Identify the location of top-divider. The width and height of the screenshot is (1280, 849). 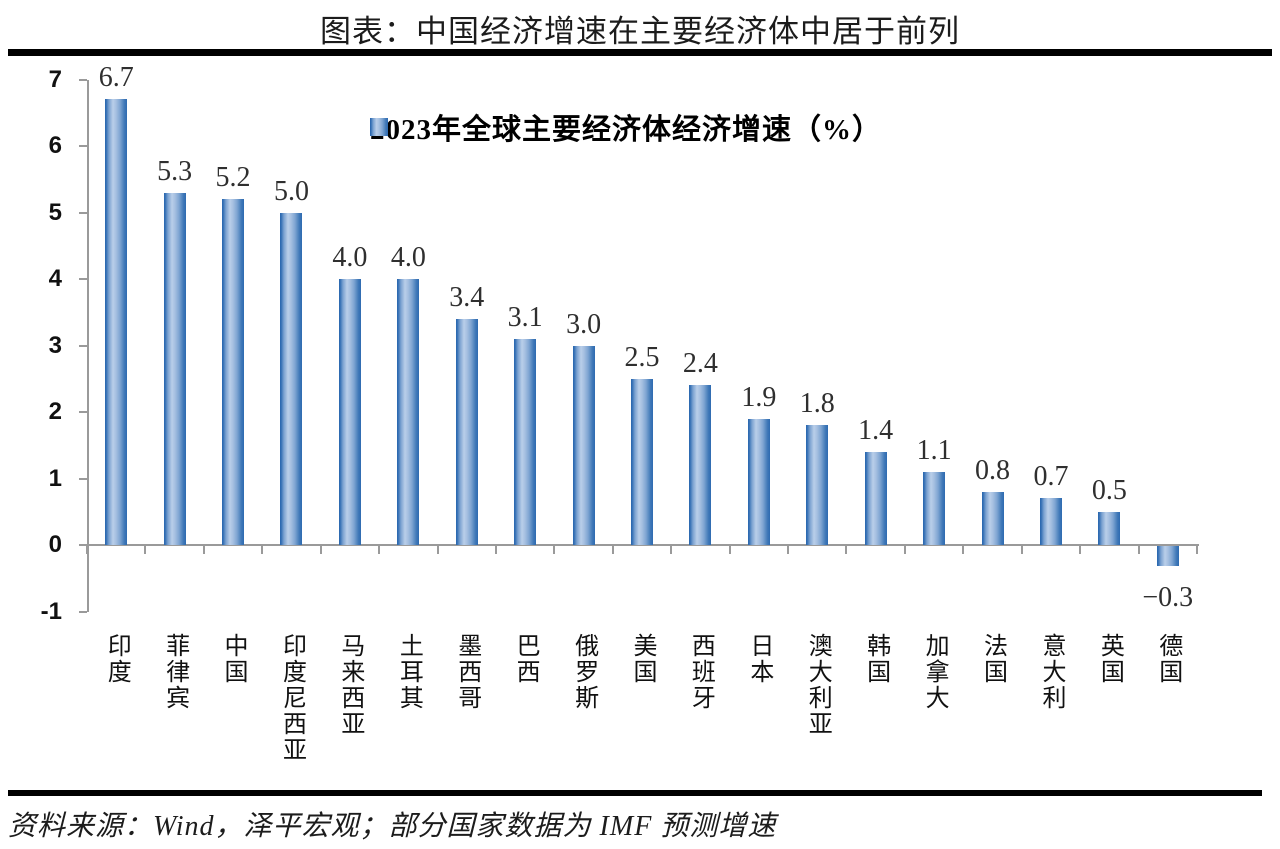
(640, 52).